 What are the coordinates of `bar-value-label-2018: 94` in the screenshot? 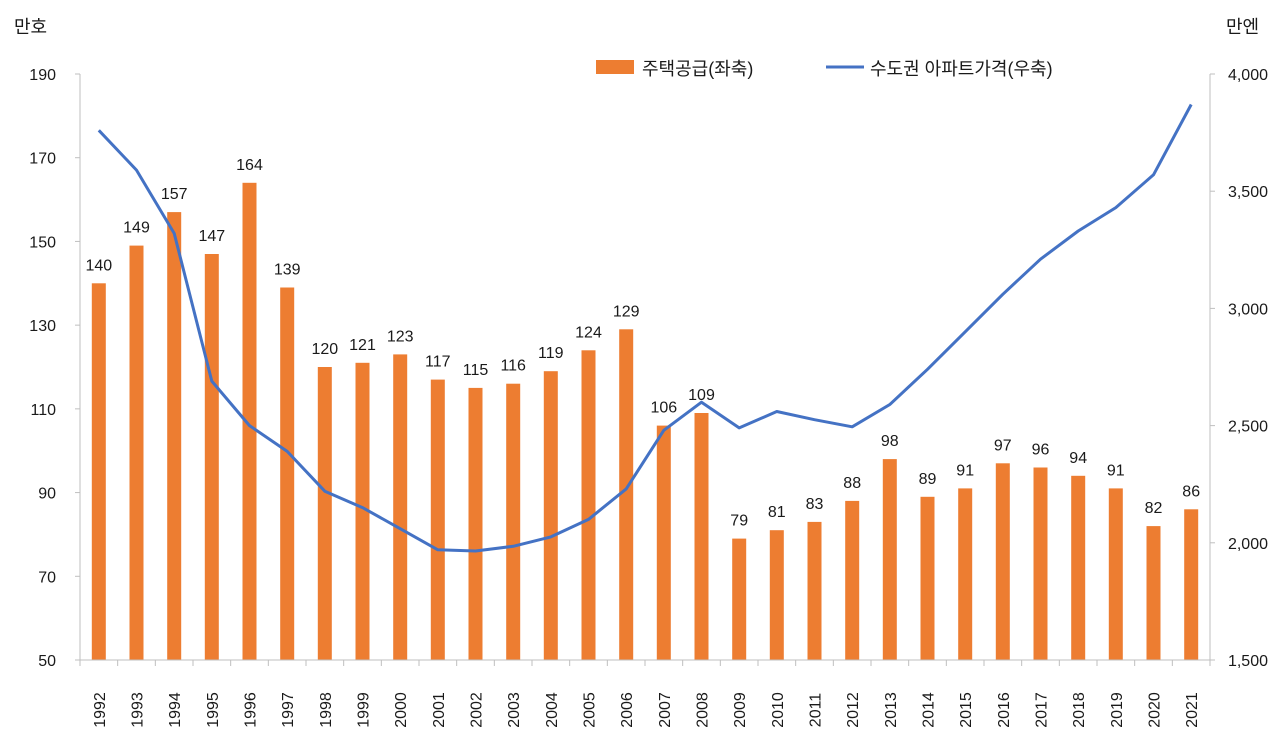 It's located at (1078, 458).